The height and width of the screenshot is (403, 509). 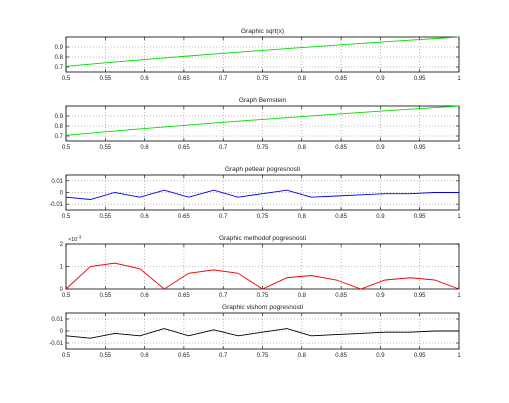 What do you see at coordinates (263, 100) in the screenshot?
I see `subplot-title: Graph Bernstein` at bounding box center [263, 100].